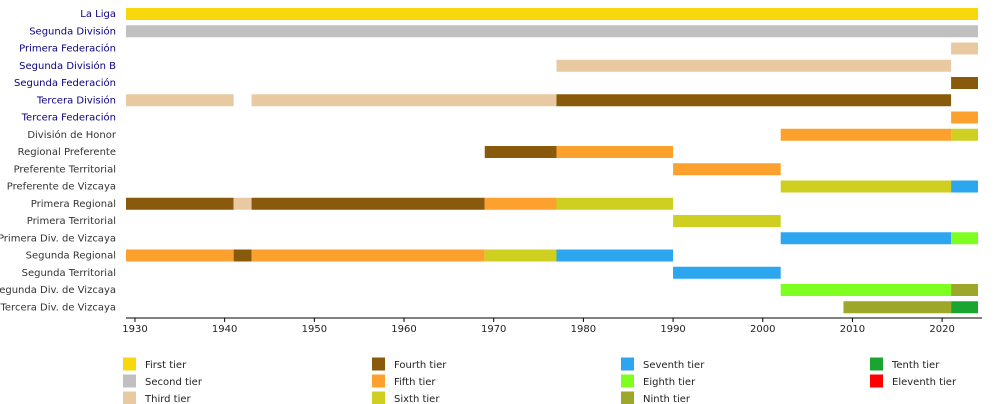  What do you see at coordinates (924, 382) in the screenshot?
I see `legend-label: Eleventh tier` at bounding box center [924, 382].